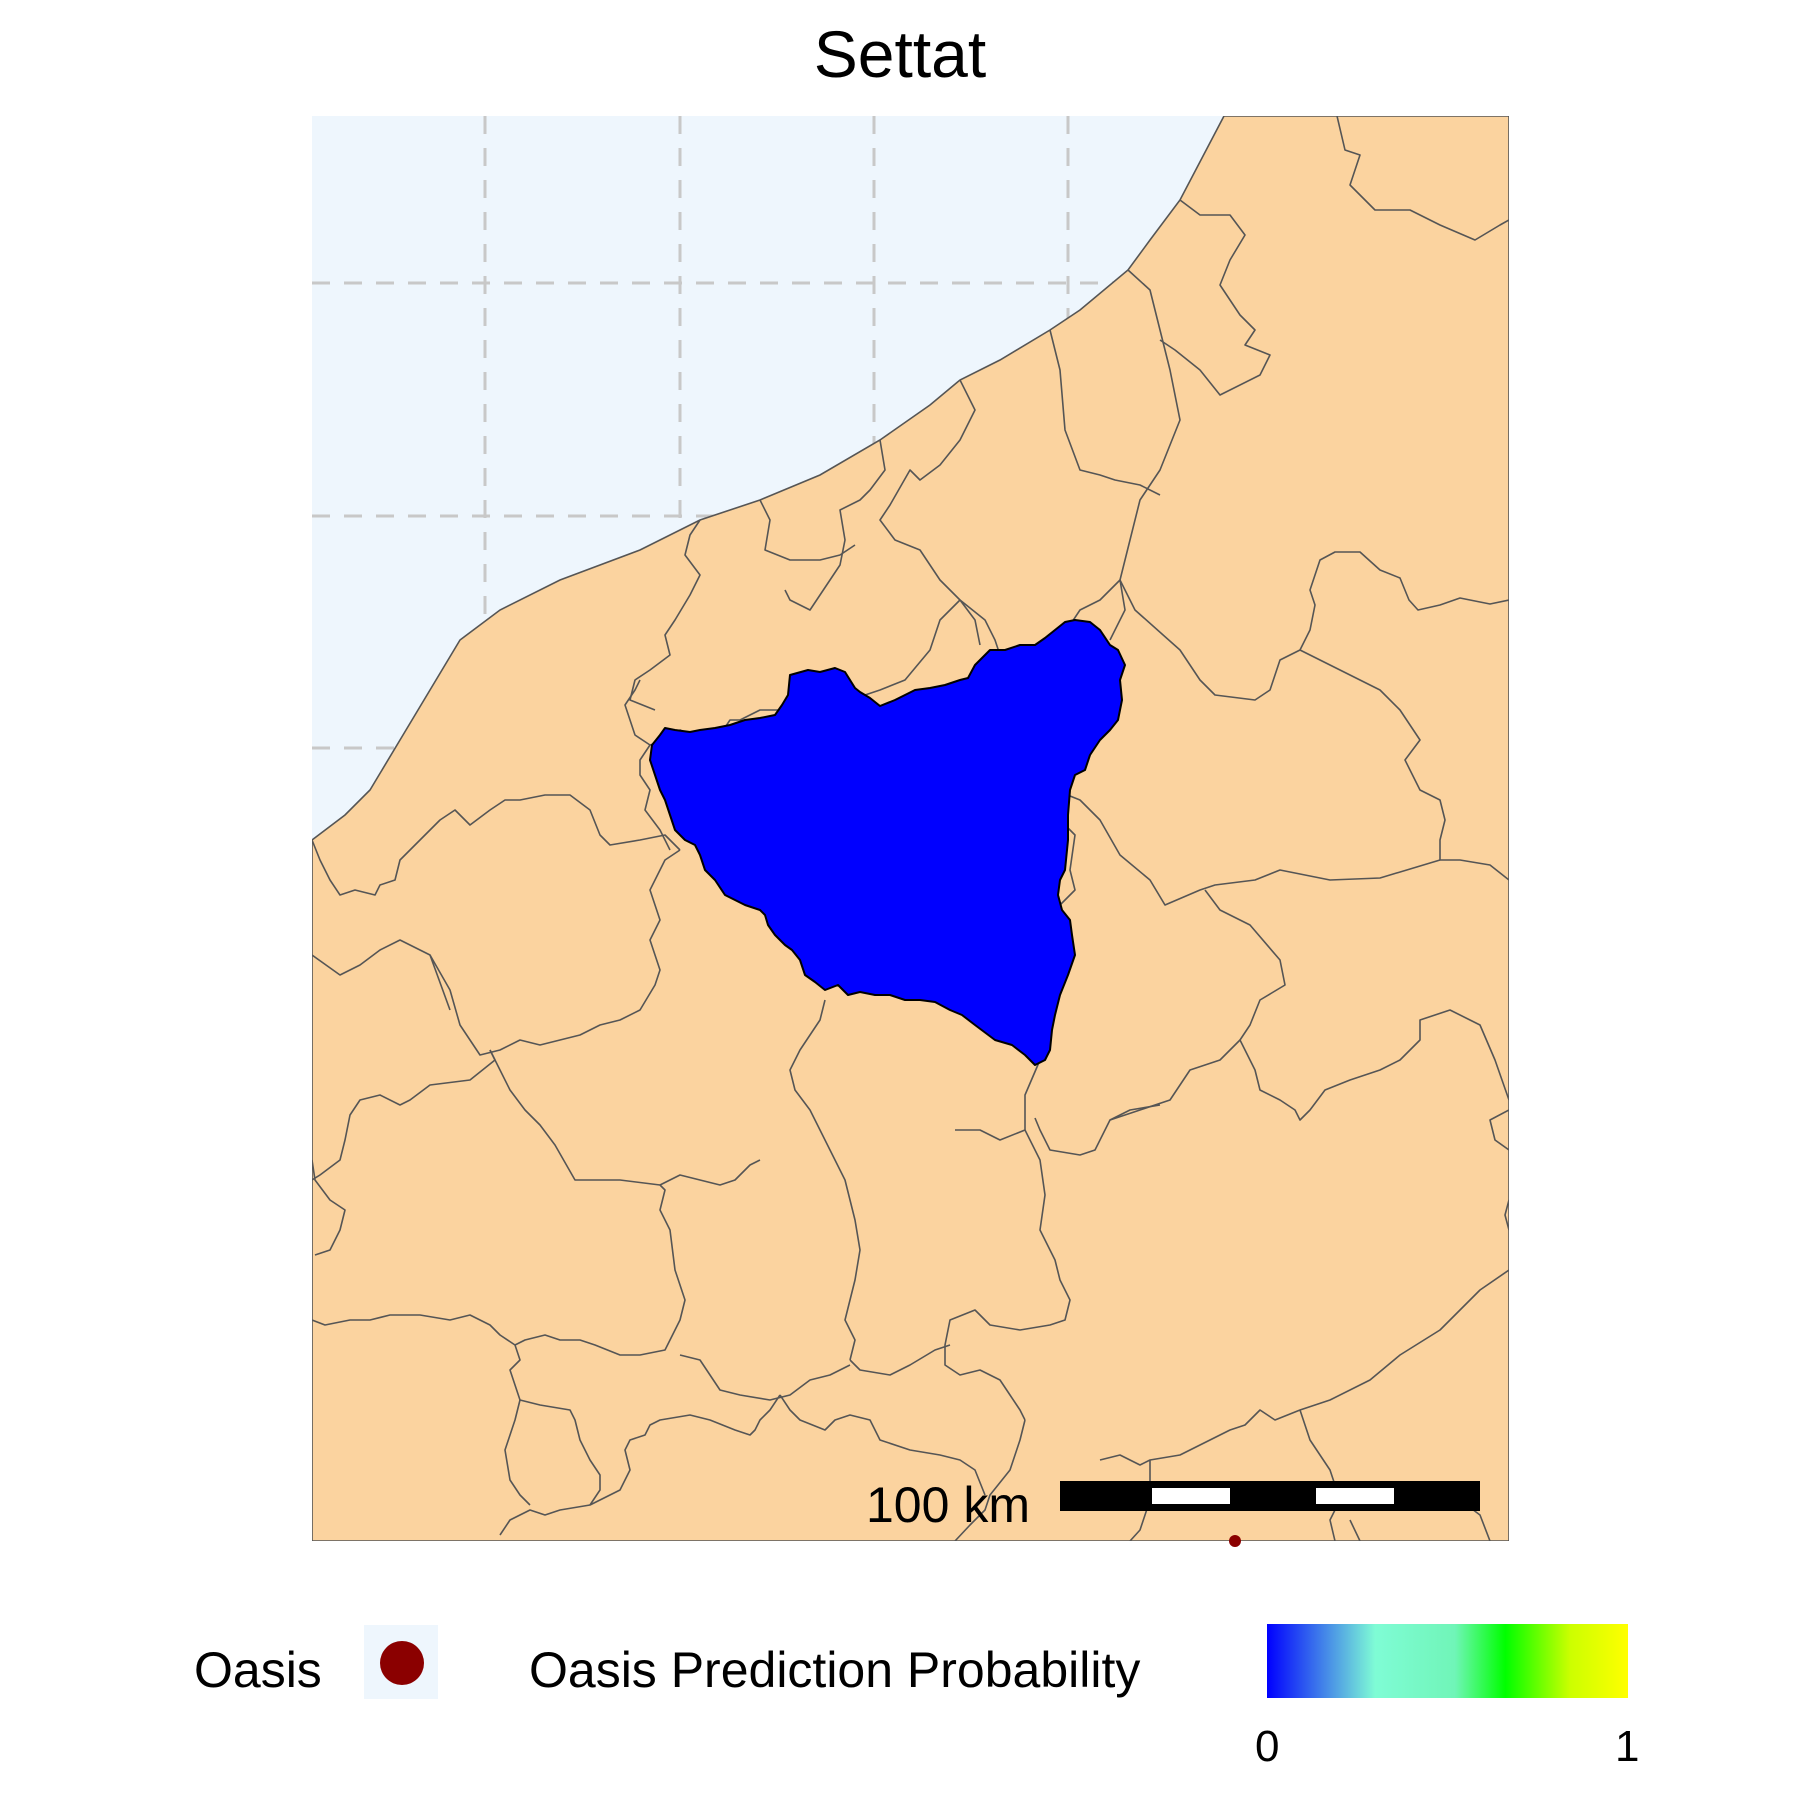 The width and height of the screenshot is (1800, 1800). What do you see at coordinates (900, 54) in the screenshot?
I see `map-title: Settat` at bounding box center [900, 54].